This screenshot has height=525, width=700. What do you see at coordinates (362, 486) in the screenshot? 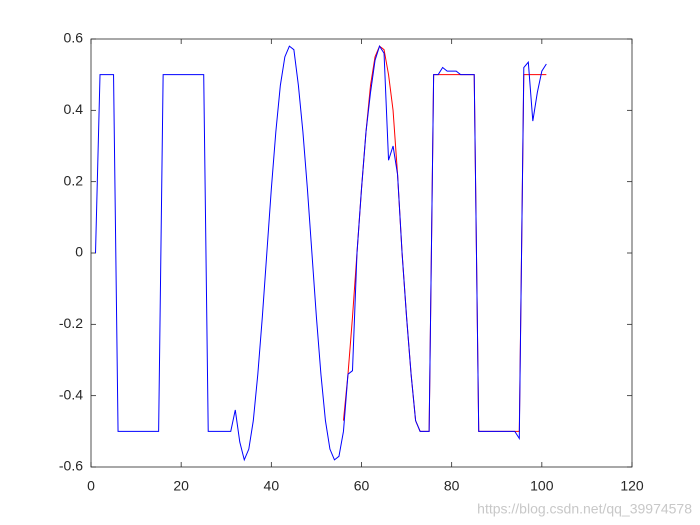
I see `x-tick-label: 60` at bounding box center [362, 486].